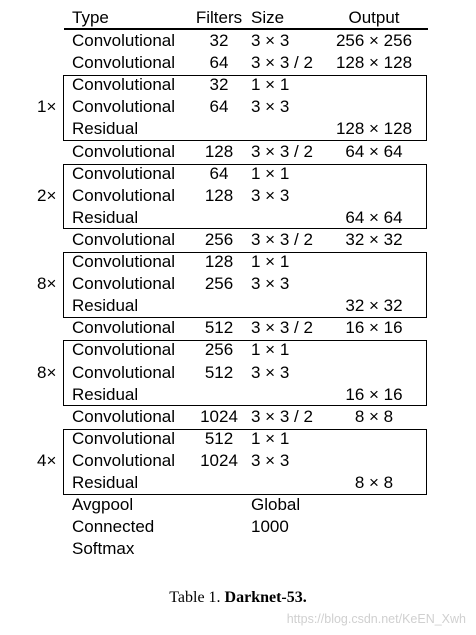 Image resolution: width=476 pixels, height=635 pixels. Describe the element at coordinates (219, 261) in the screenshot. I see `row-11-cell-filters: 128` at that location.